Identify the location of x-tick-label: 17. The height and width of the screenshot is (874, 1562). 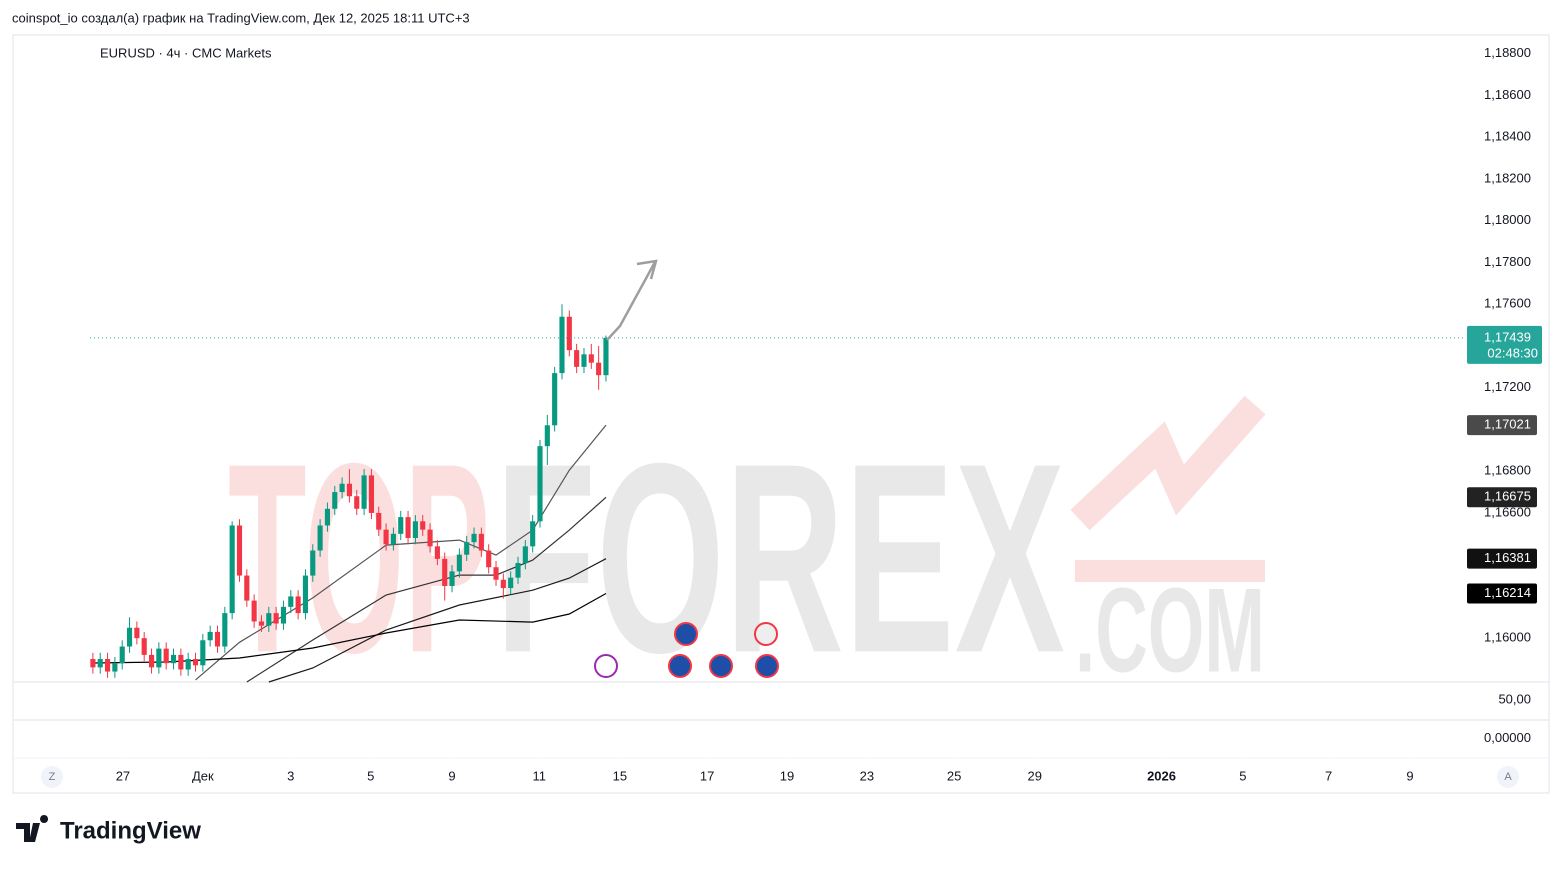
(707, 775).